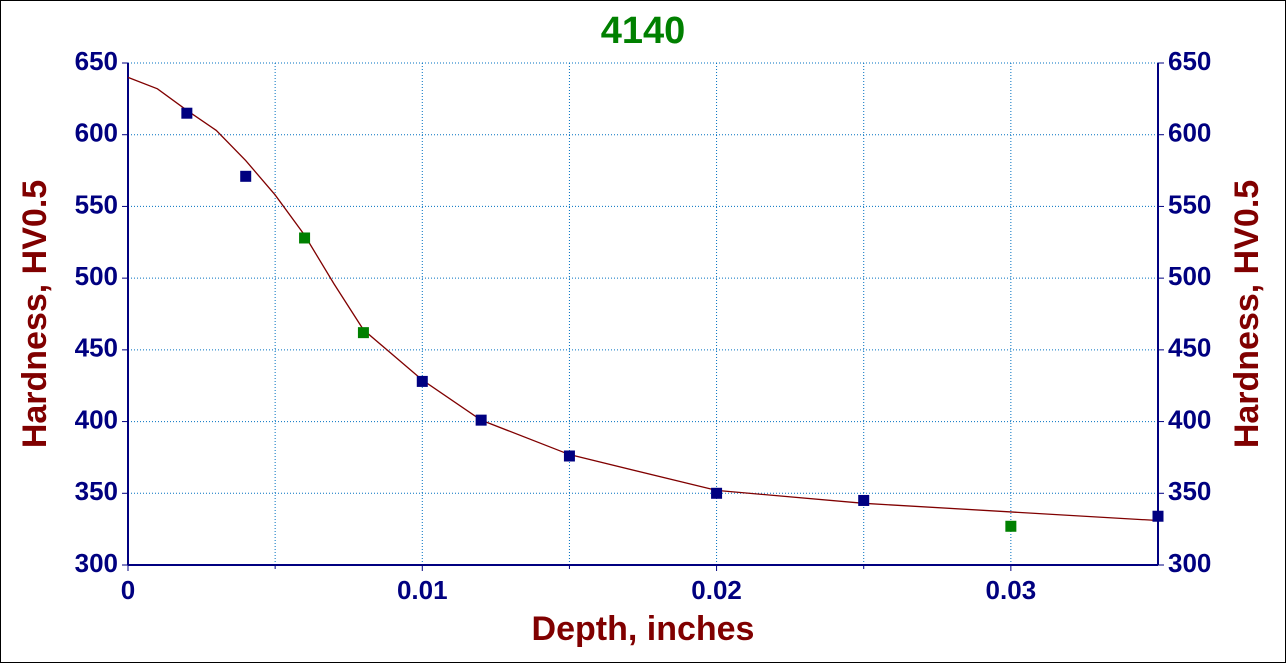  Describe the element at coordinates (96, 419) in the screenshot. I see `y-tick-label: 400` at that location.